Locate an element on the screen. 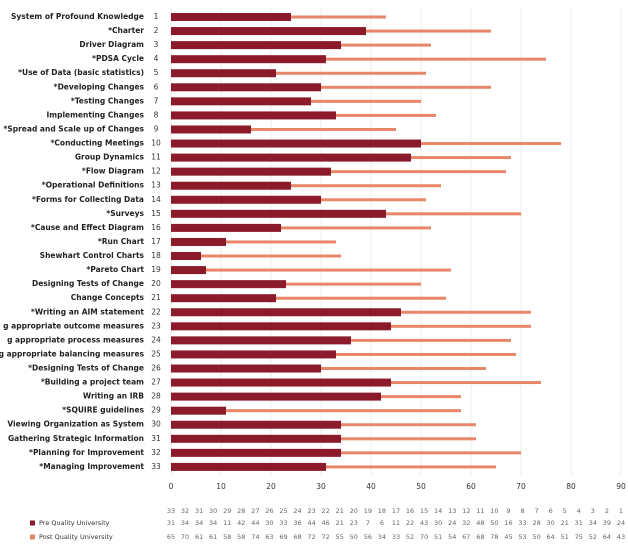 The image size is (628, 546). category-label: *Flow Diagram is located at coordinates (113, 171).